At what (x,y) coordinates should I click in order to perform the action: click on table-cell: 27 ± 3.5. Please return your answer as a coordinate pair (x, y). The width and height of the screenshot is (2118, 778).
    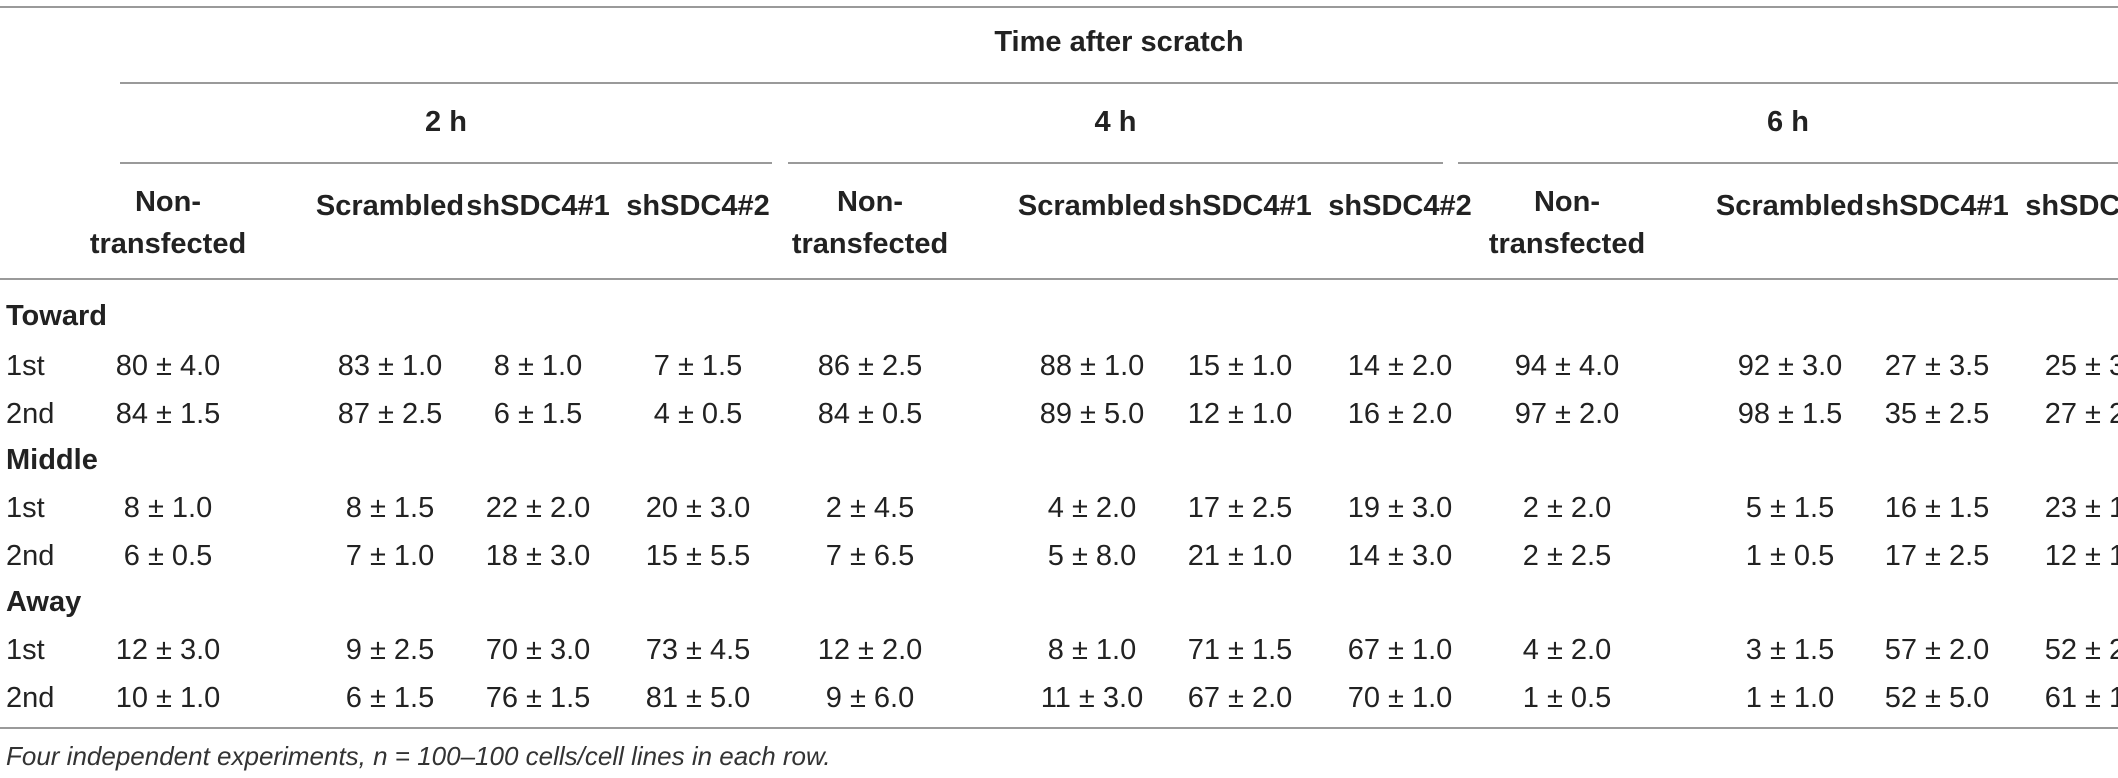
    Looking at the image, I should click on (1937, 366).